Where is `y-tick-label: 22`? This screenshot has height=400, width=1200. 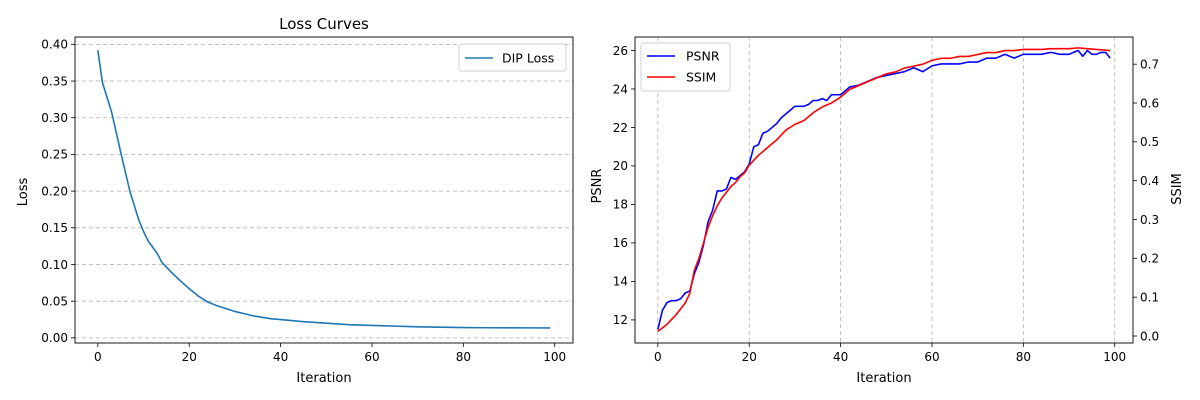
y-tick-label: 22 is located at coordinates (620, 128).